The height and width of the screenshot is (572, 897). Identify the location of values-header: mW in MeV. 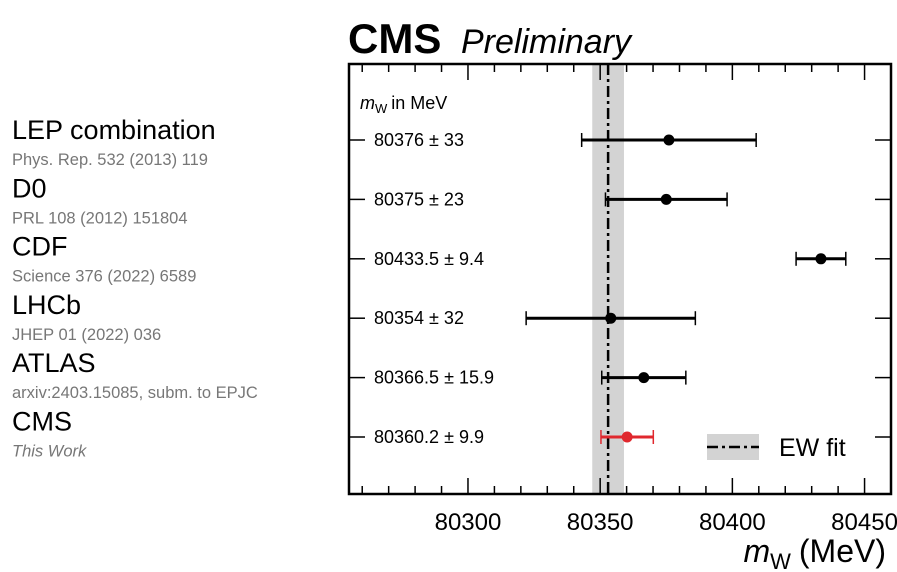
(403, 104).